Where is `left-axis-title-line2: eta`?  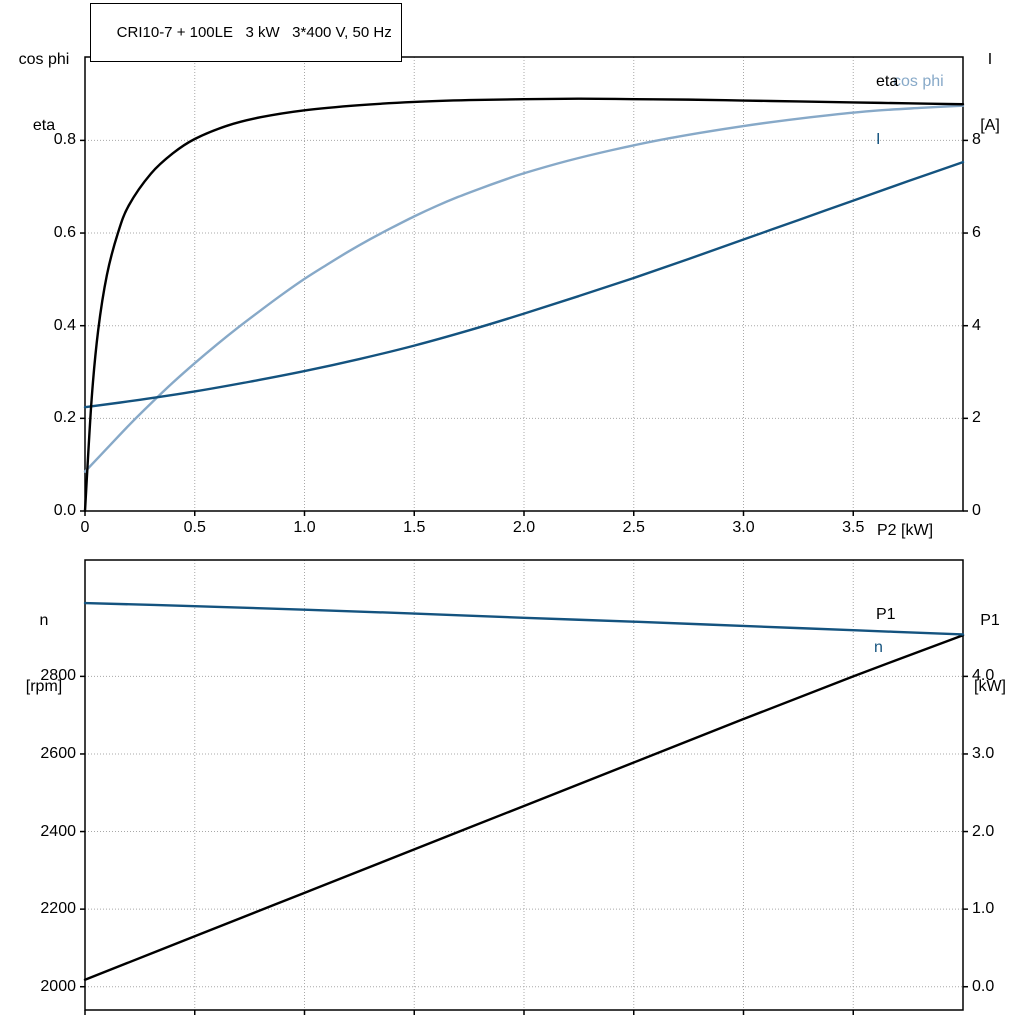
left-axis-title-line2: eta is located at coordinates (44, 125).